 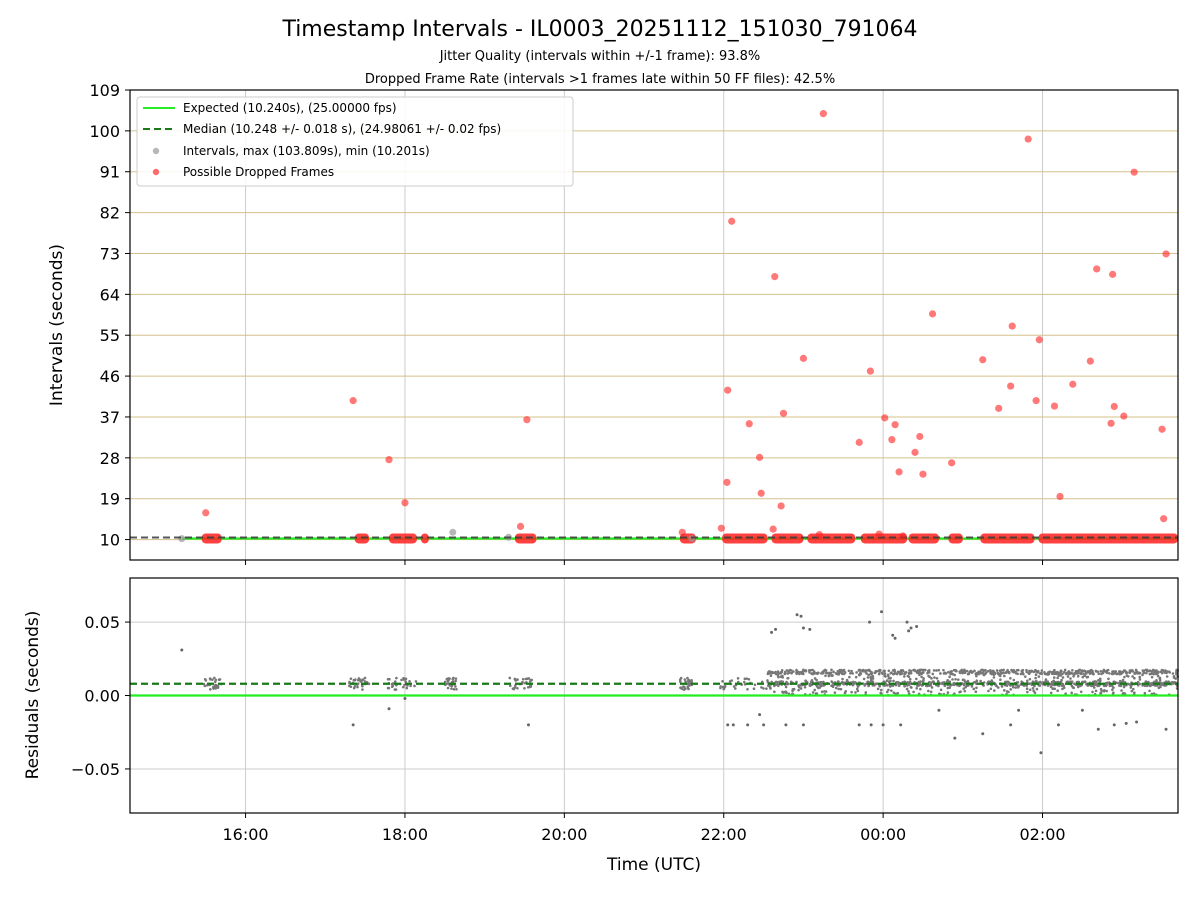 I want to click on legend-dropped-swatch, so click(x=156, y=172).